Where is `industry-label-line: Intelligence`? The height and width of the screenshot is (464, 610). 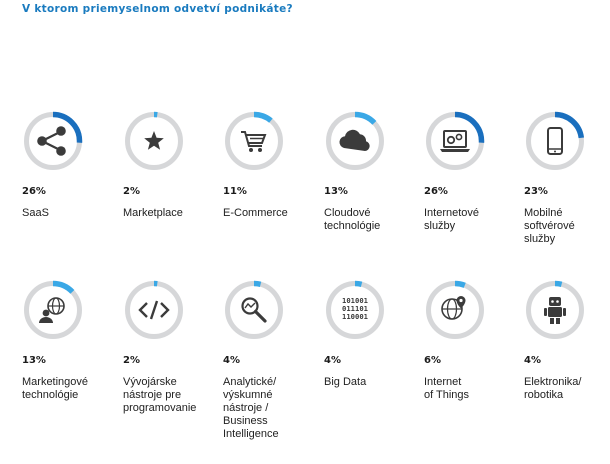 industry-label-line: Intelligence is located at coordinates (251, 434).